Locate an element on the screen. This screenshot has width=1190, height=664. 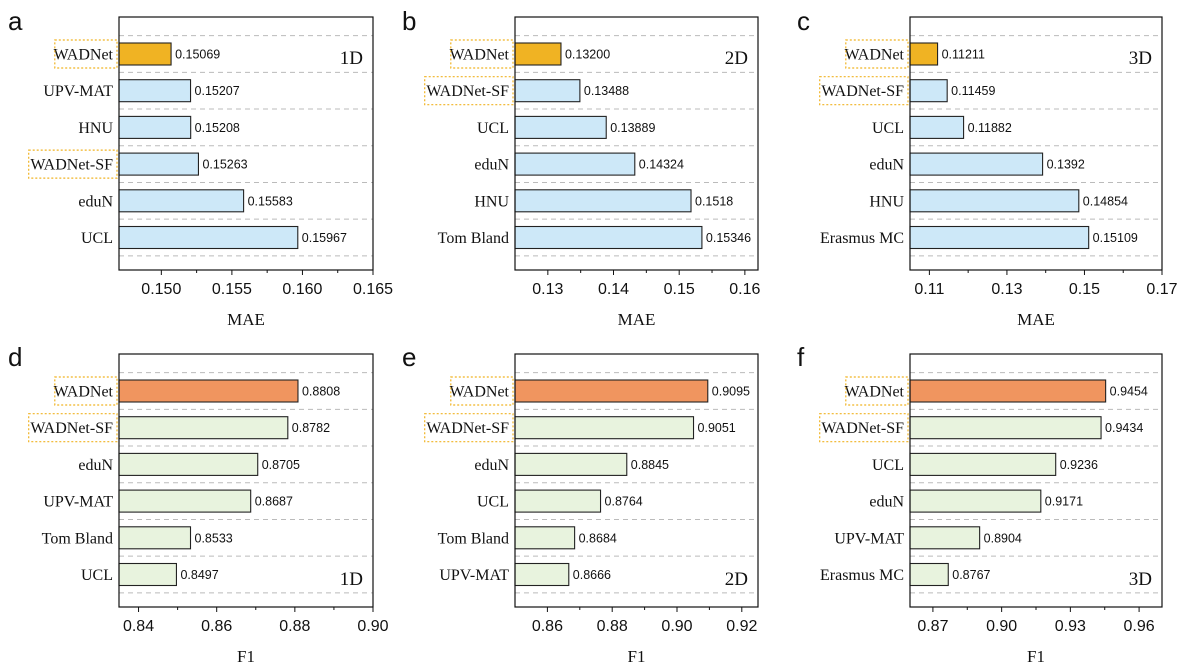
x-tick-label: 0.88 is located at coordinates (294, 626).